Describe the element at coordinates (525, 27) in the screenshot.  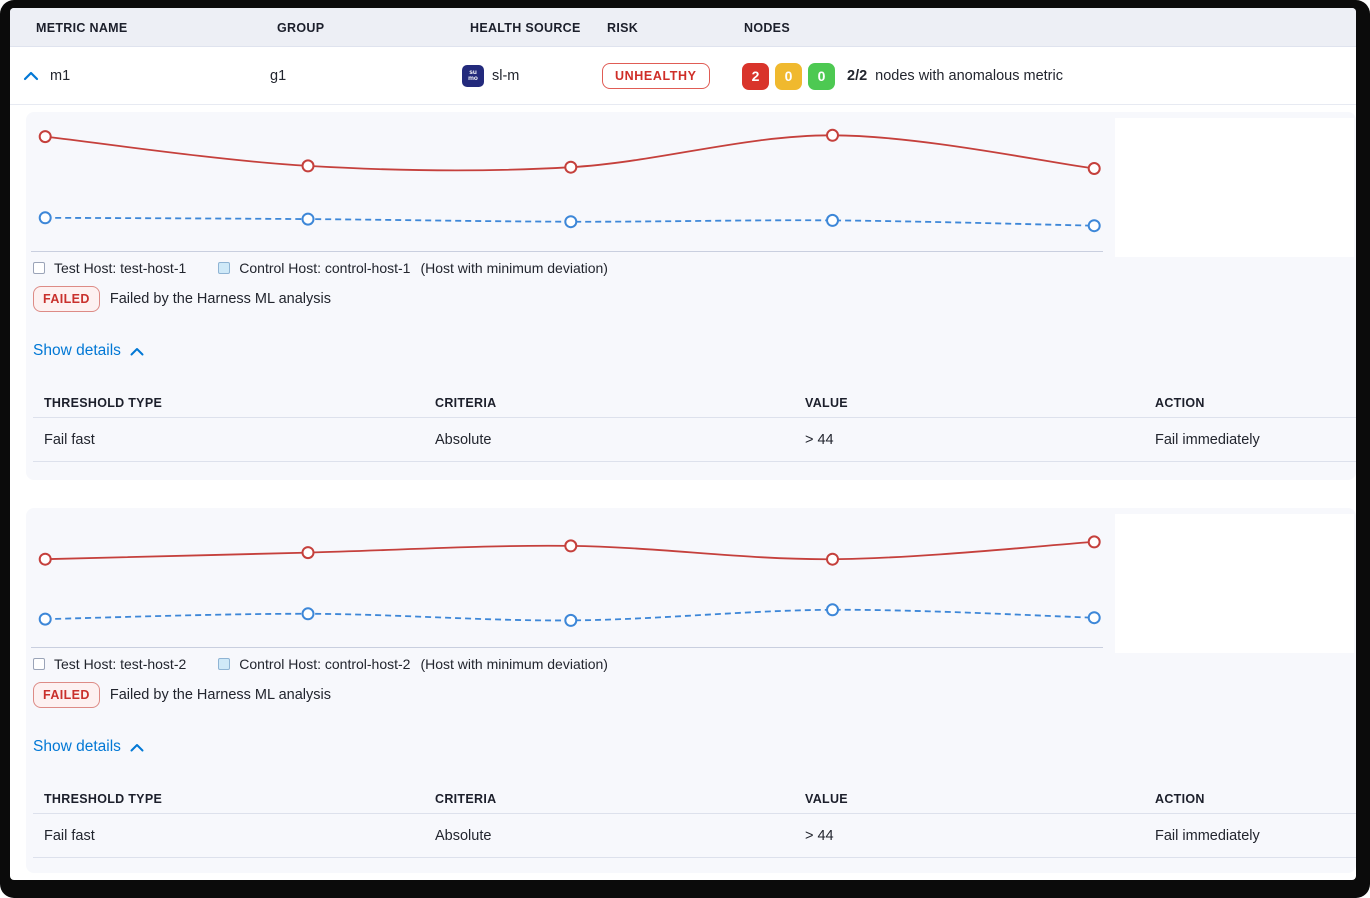
I see `column-header-health-source: HEALTH SOURCE` at that location.